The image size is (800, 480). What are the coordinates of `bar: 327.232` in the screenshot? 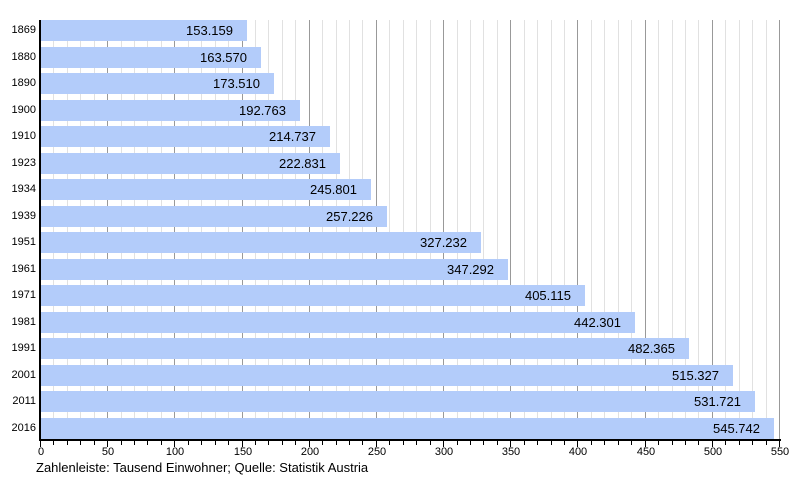 It's located at (261, 242).